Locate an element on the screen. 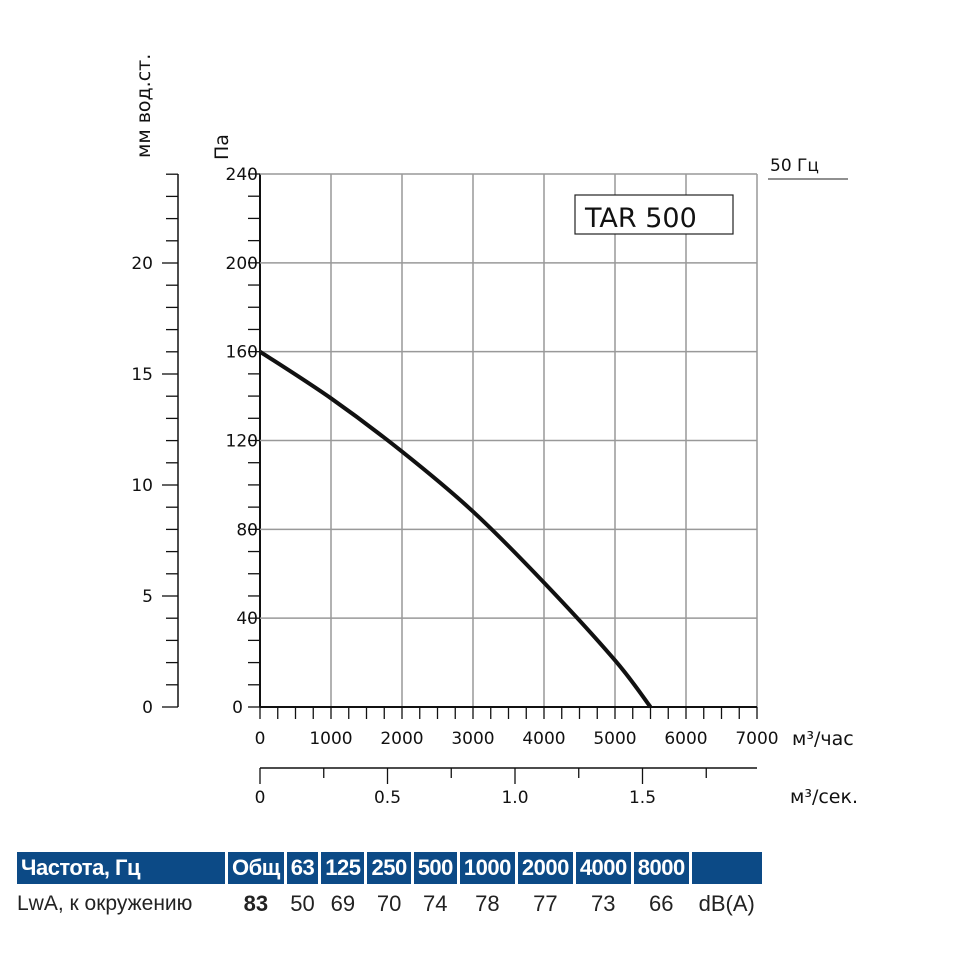 This screenshot has height=980, width=980. table-cell: LwA, к окружению is located at coordinates (105, 903).